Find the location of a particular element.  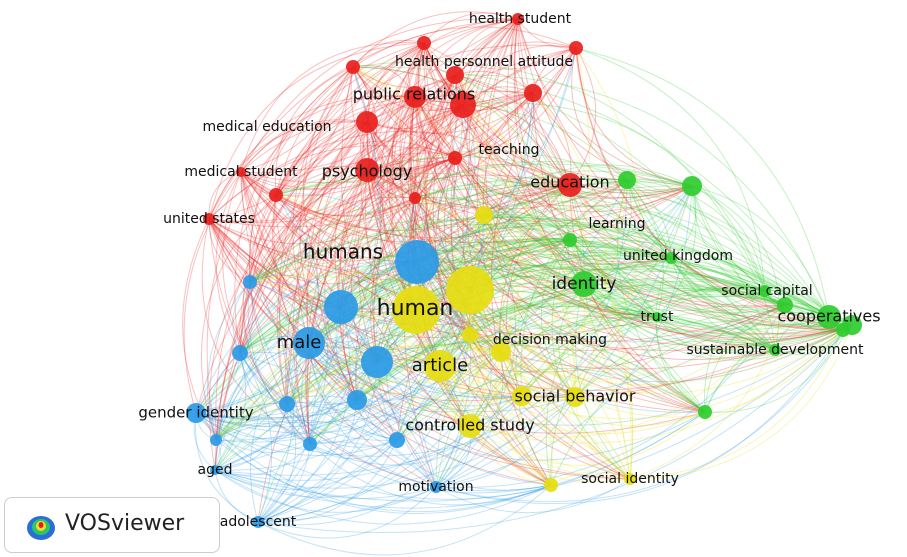

node-label: health student is located at coordinates (520, 19).